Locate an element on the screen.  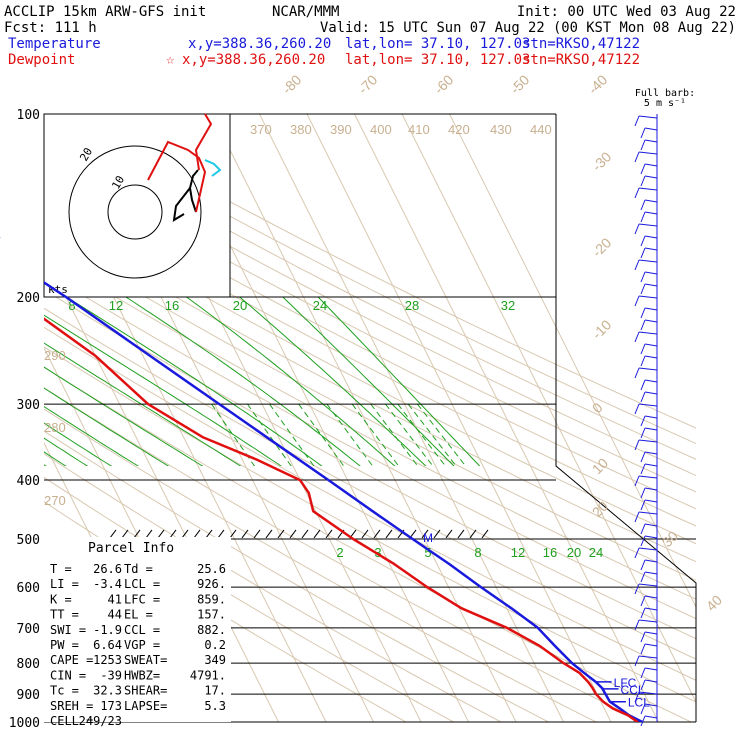
mixing-ratio-label: 32 is located at coordinates (508, 305).